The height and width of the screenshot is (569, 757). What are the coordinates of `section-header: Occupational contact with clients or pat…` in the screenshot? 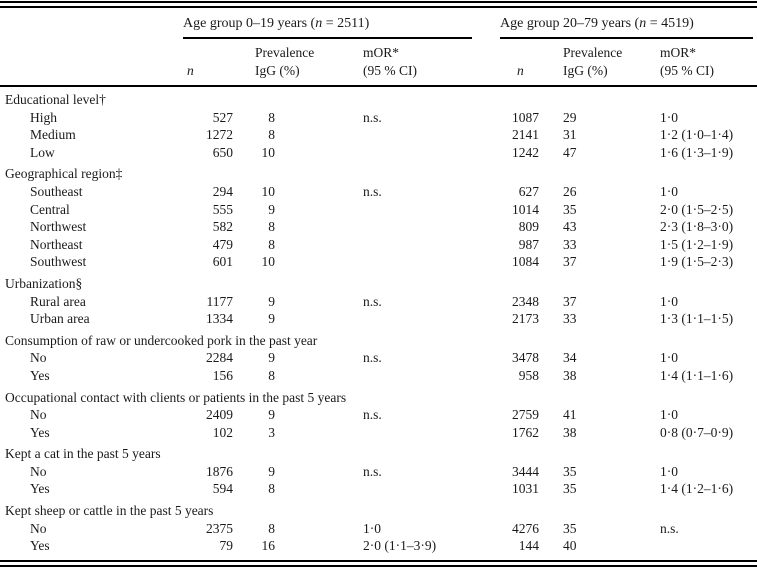 It's located at (176, 397).